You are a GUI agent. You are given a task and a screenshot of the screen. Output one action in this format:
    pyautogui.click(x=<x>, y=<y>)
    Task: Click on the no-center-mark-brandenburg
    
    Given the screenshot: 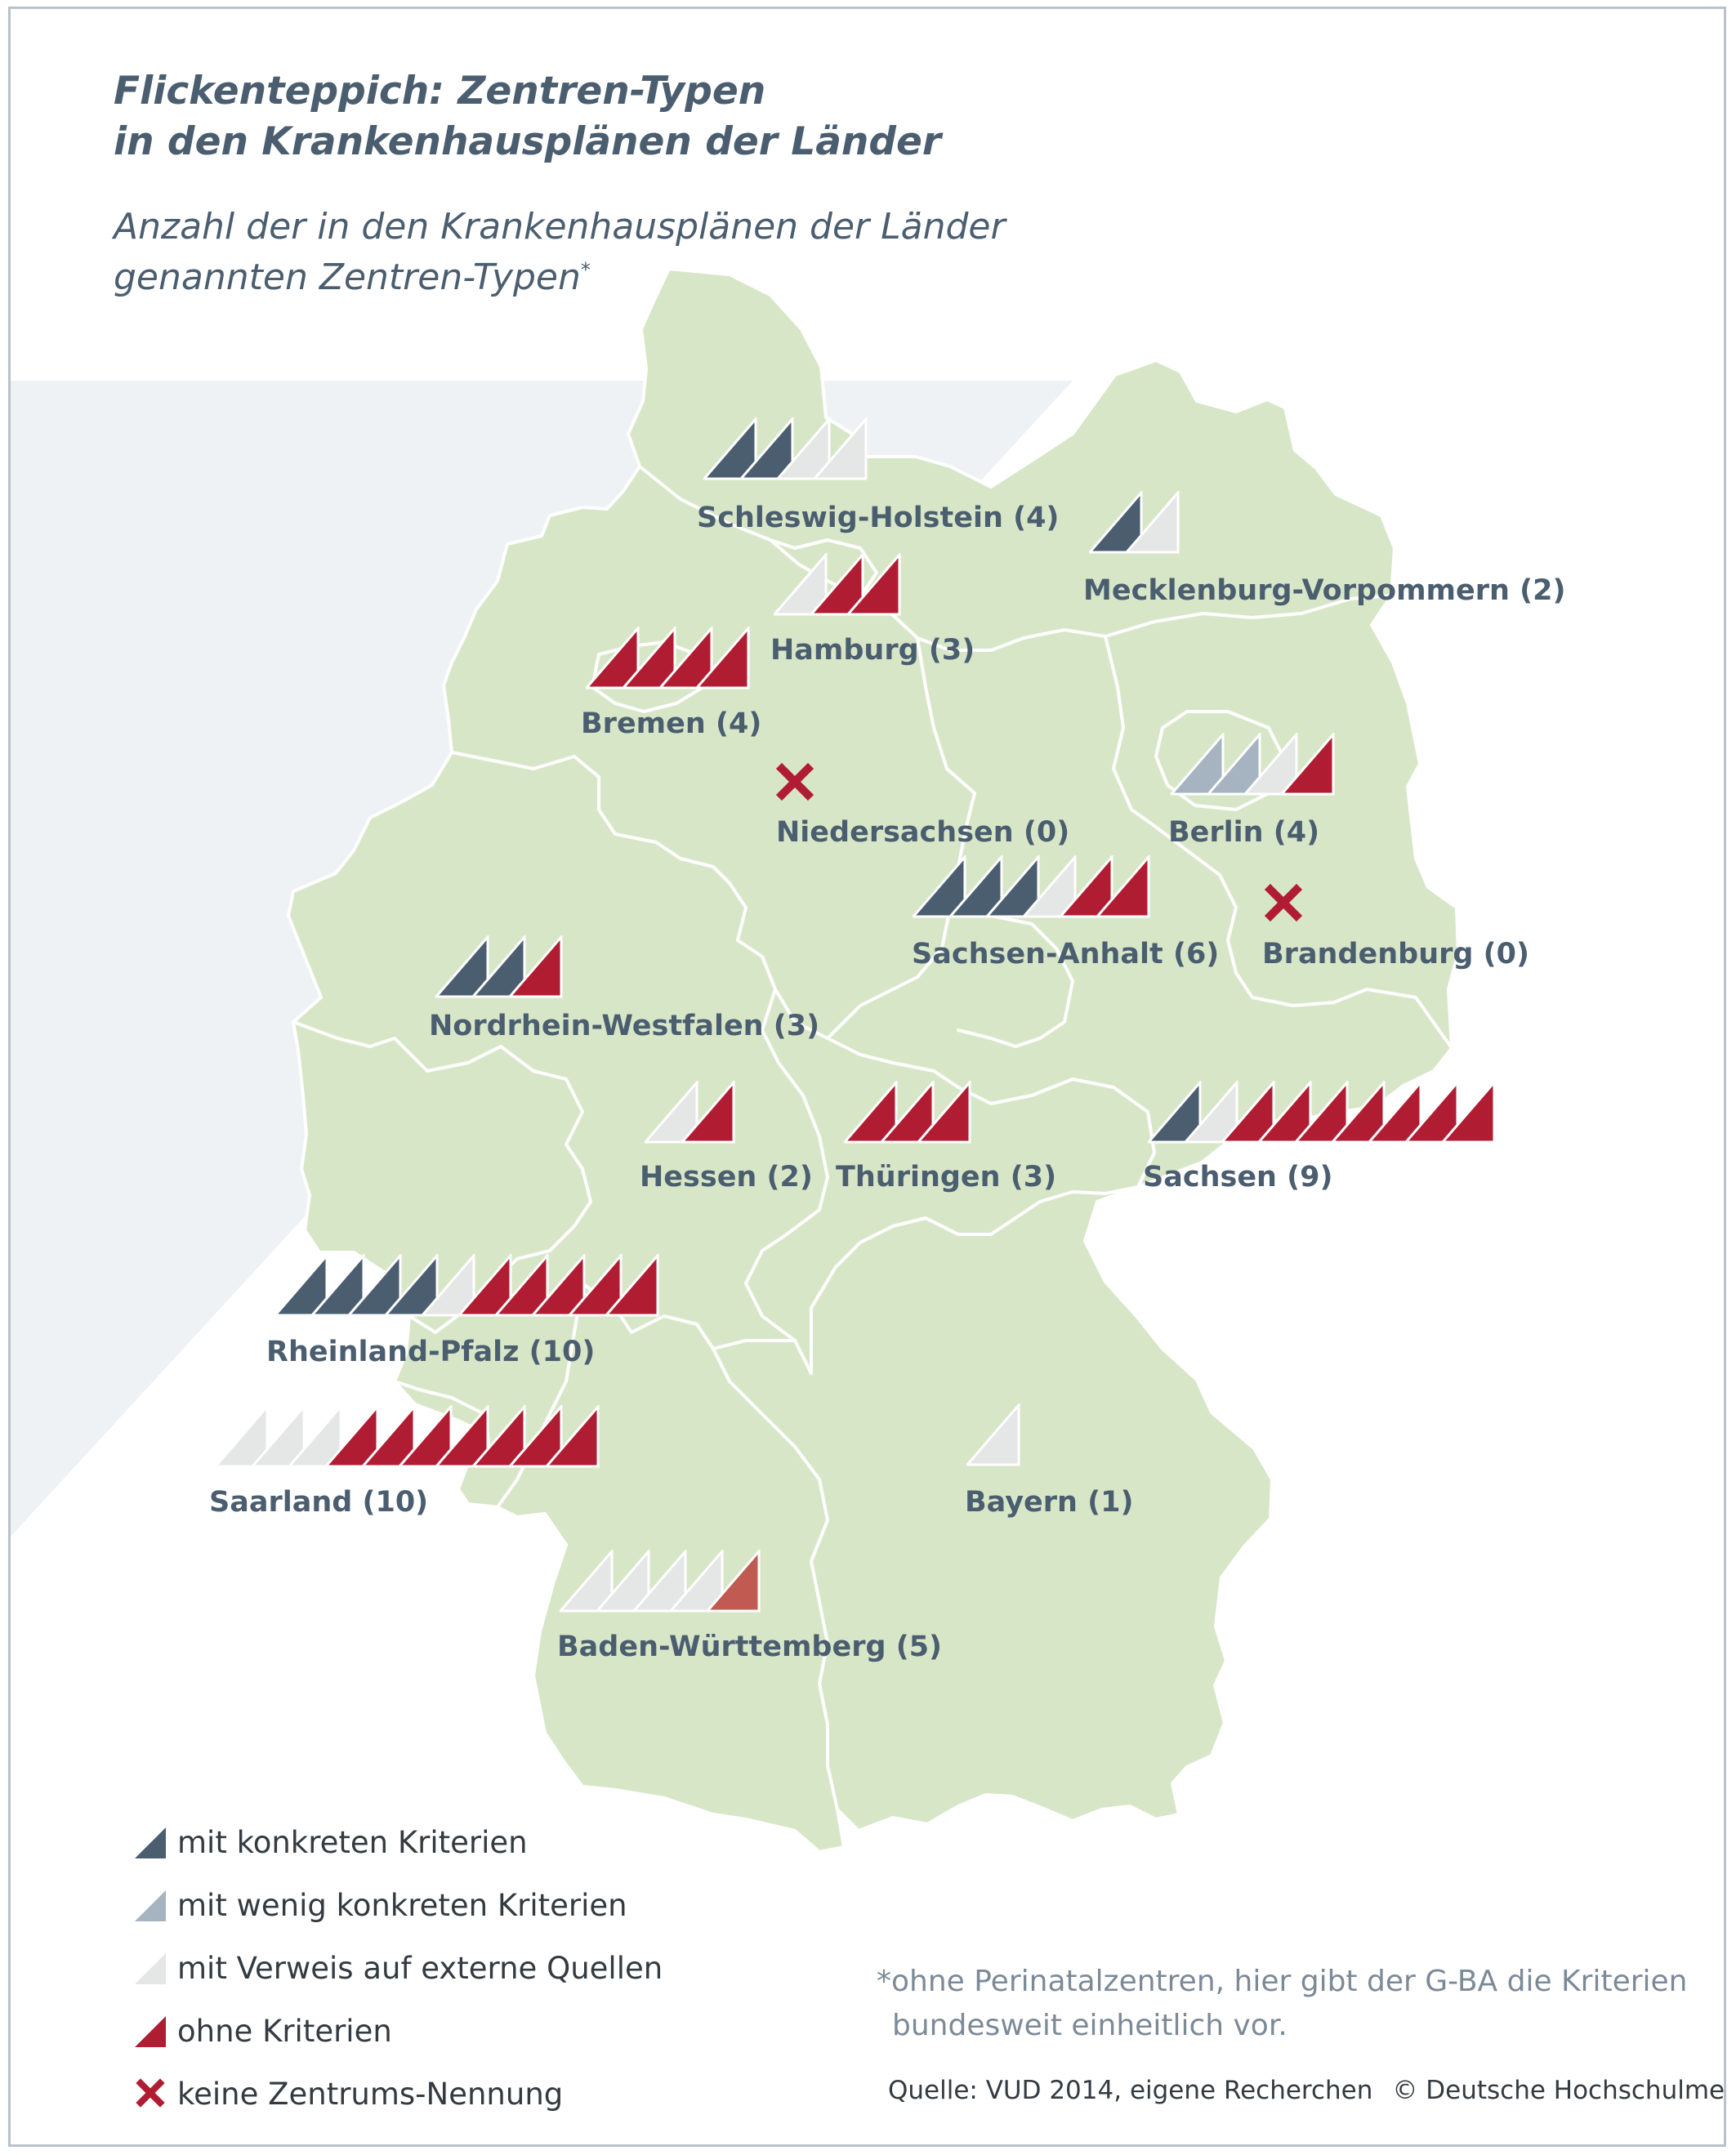 What is the action you would take?
    pyautogui.click(x=1284, y=902)
    